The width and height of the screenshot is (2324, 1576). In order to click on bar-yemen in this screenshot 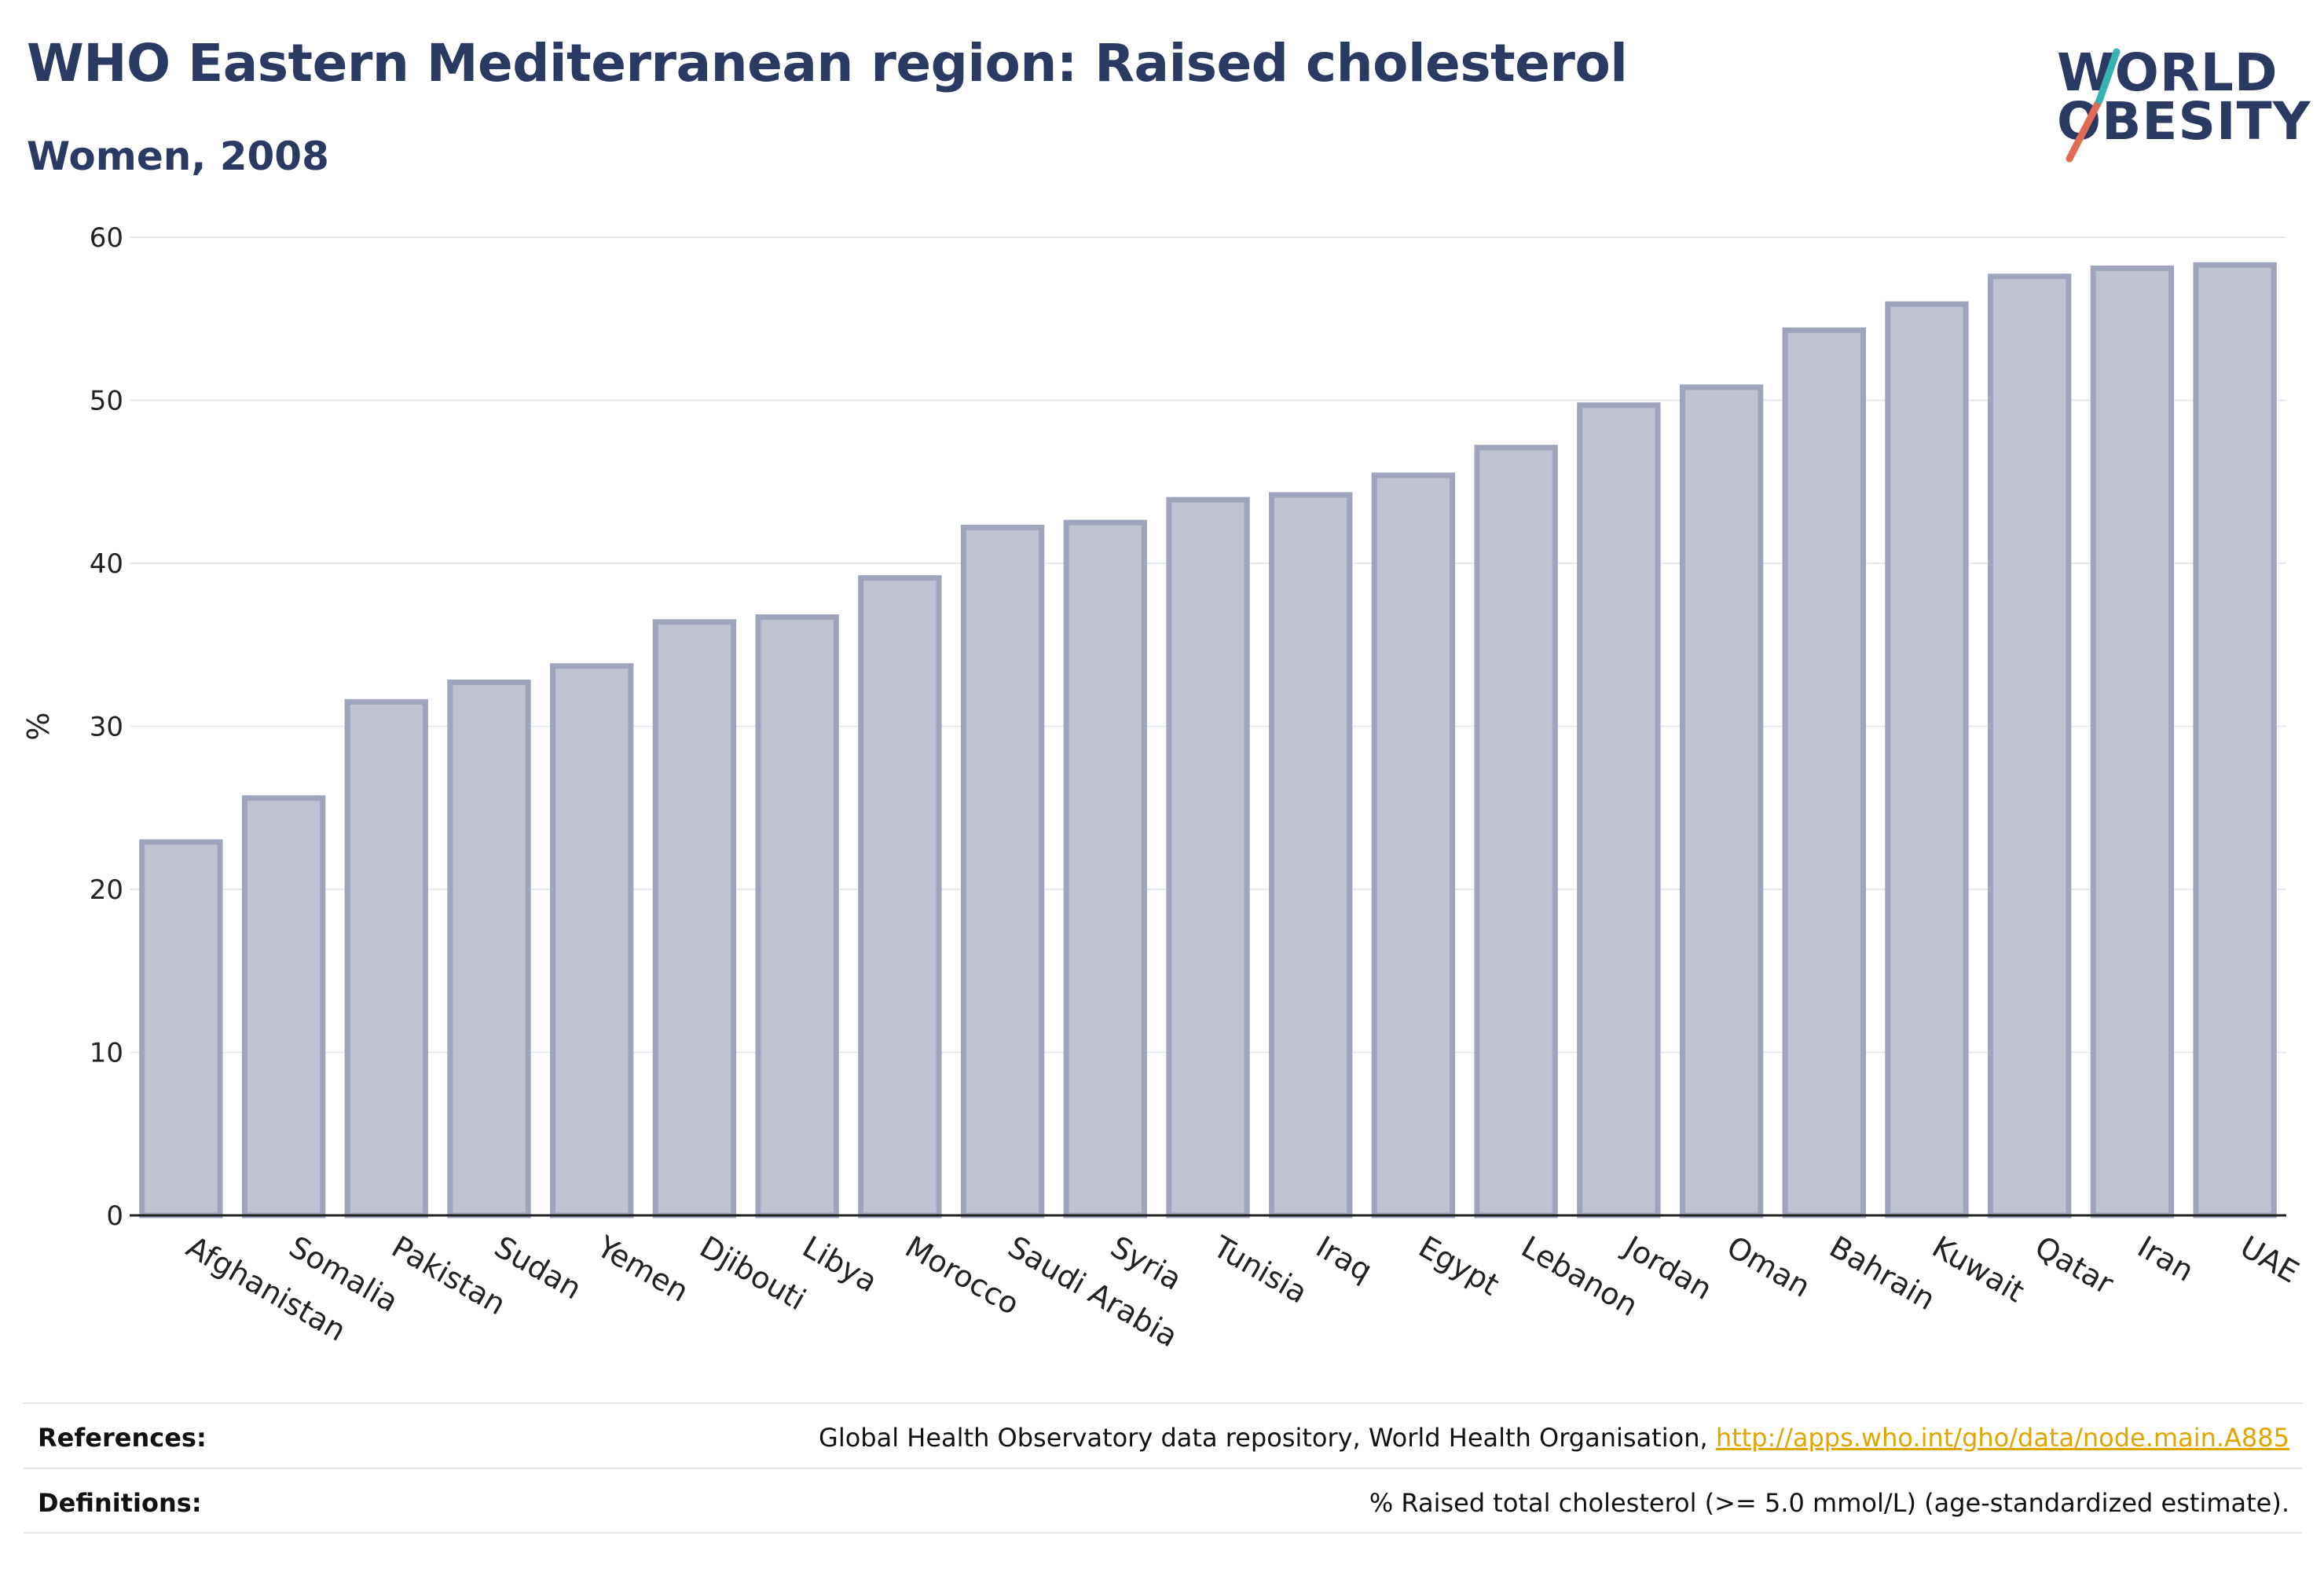, I will do `click(592, 941)`.